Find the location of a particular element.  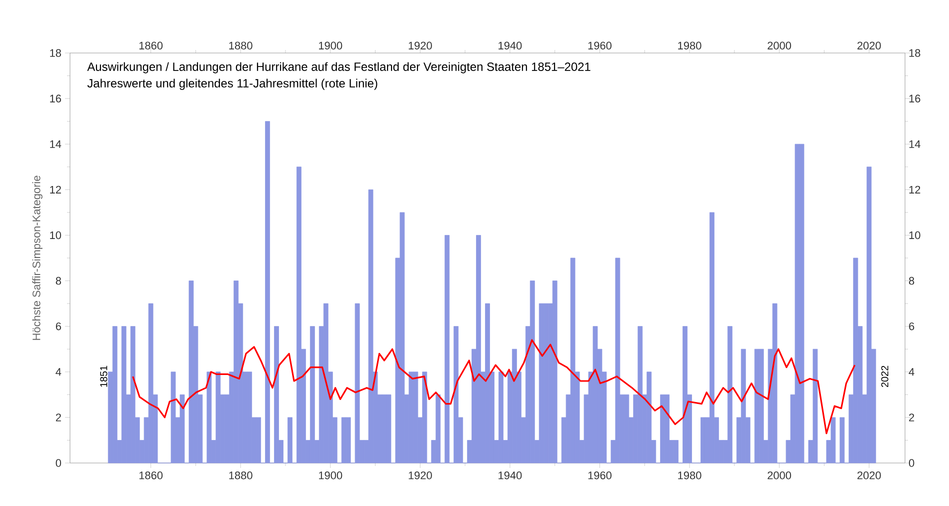

x2-tick-label: 1860 is located at coordinates (151, 476).